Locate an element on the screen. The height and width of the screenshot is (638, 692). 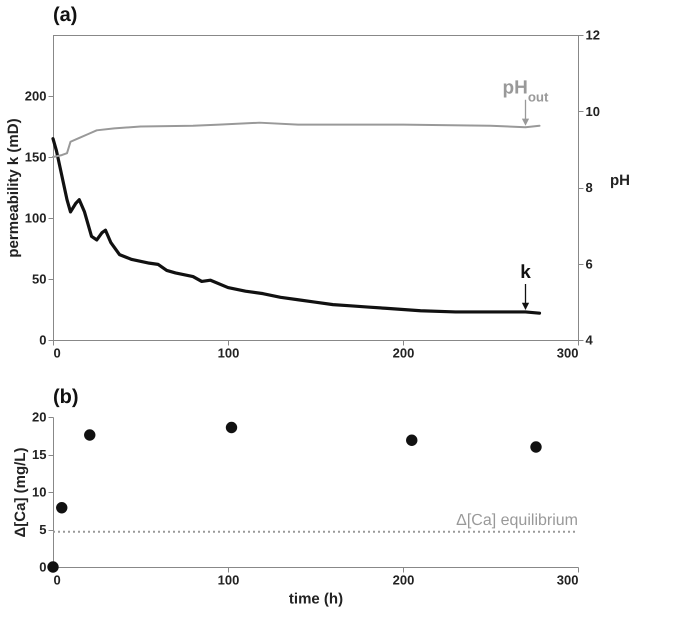
y2-tick-label: 12 is located at coordinates (593, 35).